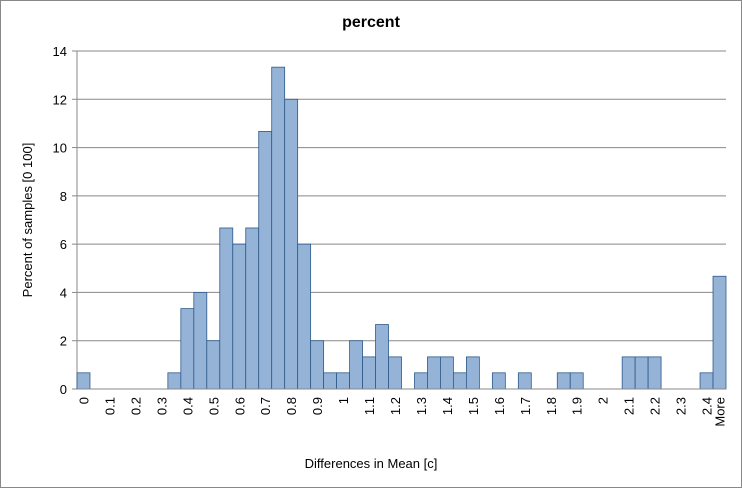 This screenshot has height=488, width=742. Describe the element at coordinates (577, 406) in the screenshot. I see `x-tick-label: 1.9` at that location.